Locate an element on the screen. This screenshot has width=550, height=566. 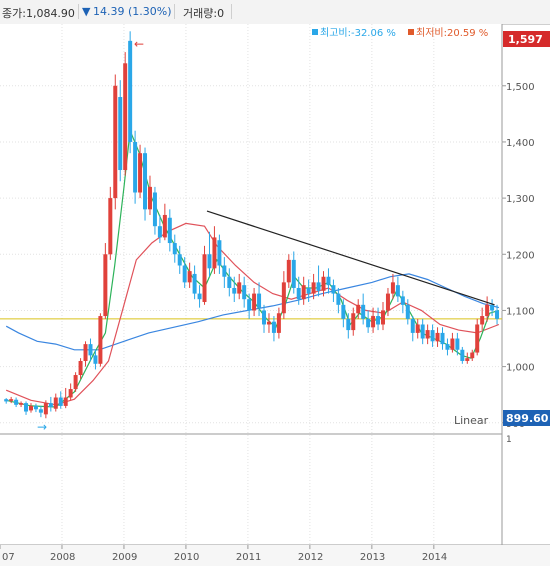
scale-mode-label: Linear is located at coordinates (471, 420).